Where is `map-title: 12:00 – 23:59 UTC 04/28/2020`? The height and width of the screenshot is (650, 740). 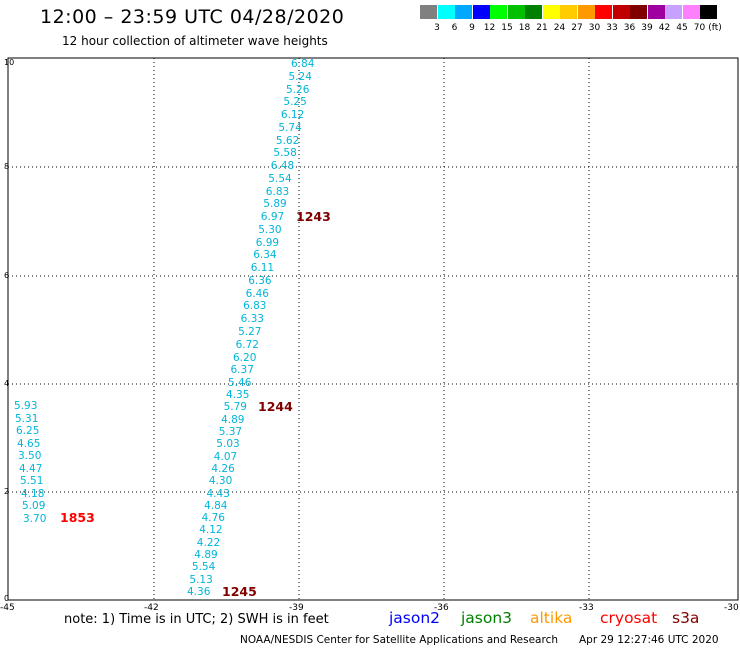 map-title: 12:00 – 23:59 UTC 04/28/2020 is located at coordinates (192, 17).